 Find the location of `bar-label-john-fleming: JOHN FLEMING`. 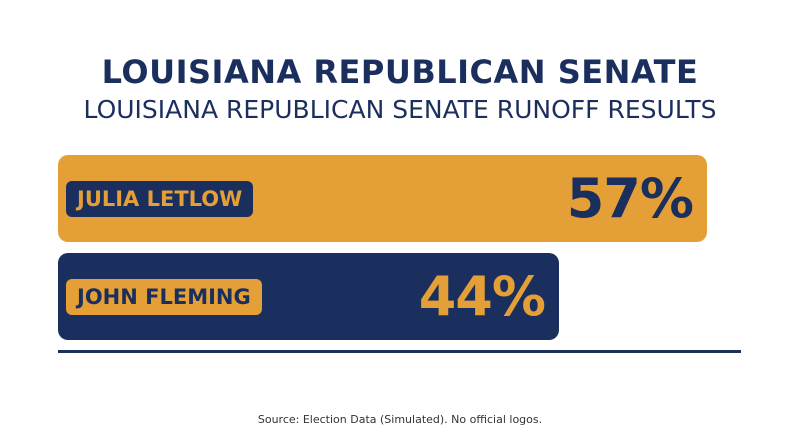

bar-label-john-fleming: JOHN FLEMING is located at coordinates (164, 297).